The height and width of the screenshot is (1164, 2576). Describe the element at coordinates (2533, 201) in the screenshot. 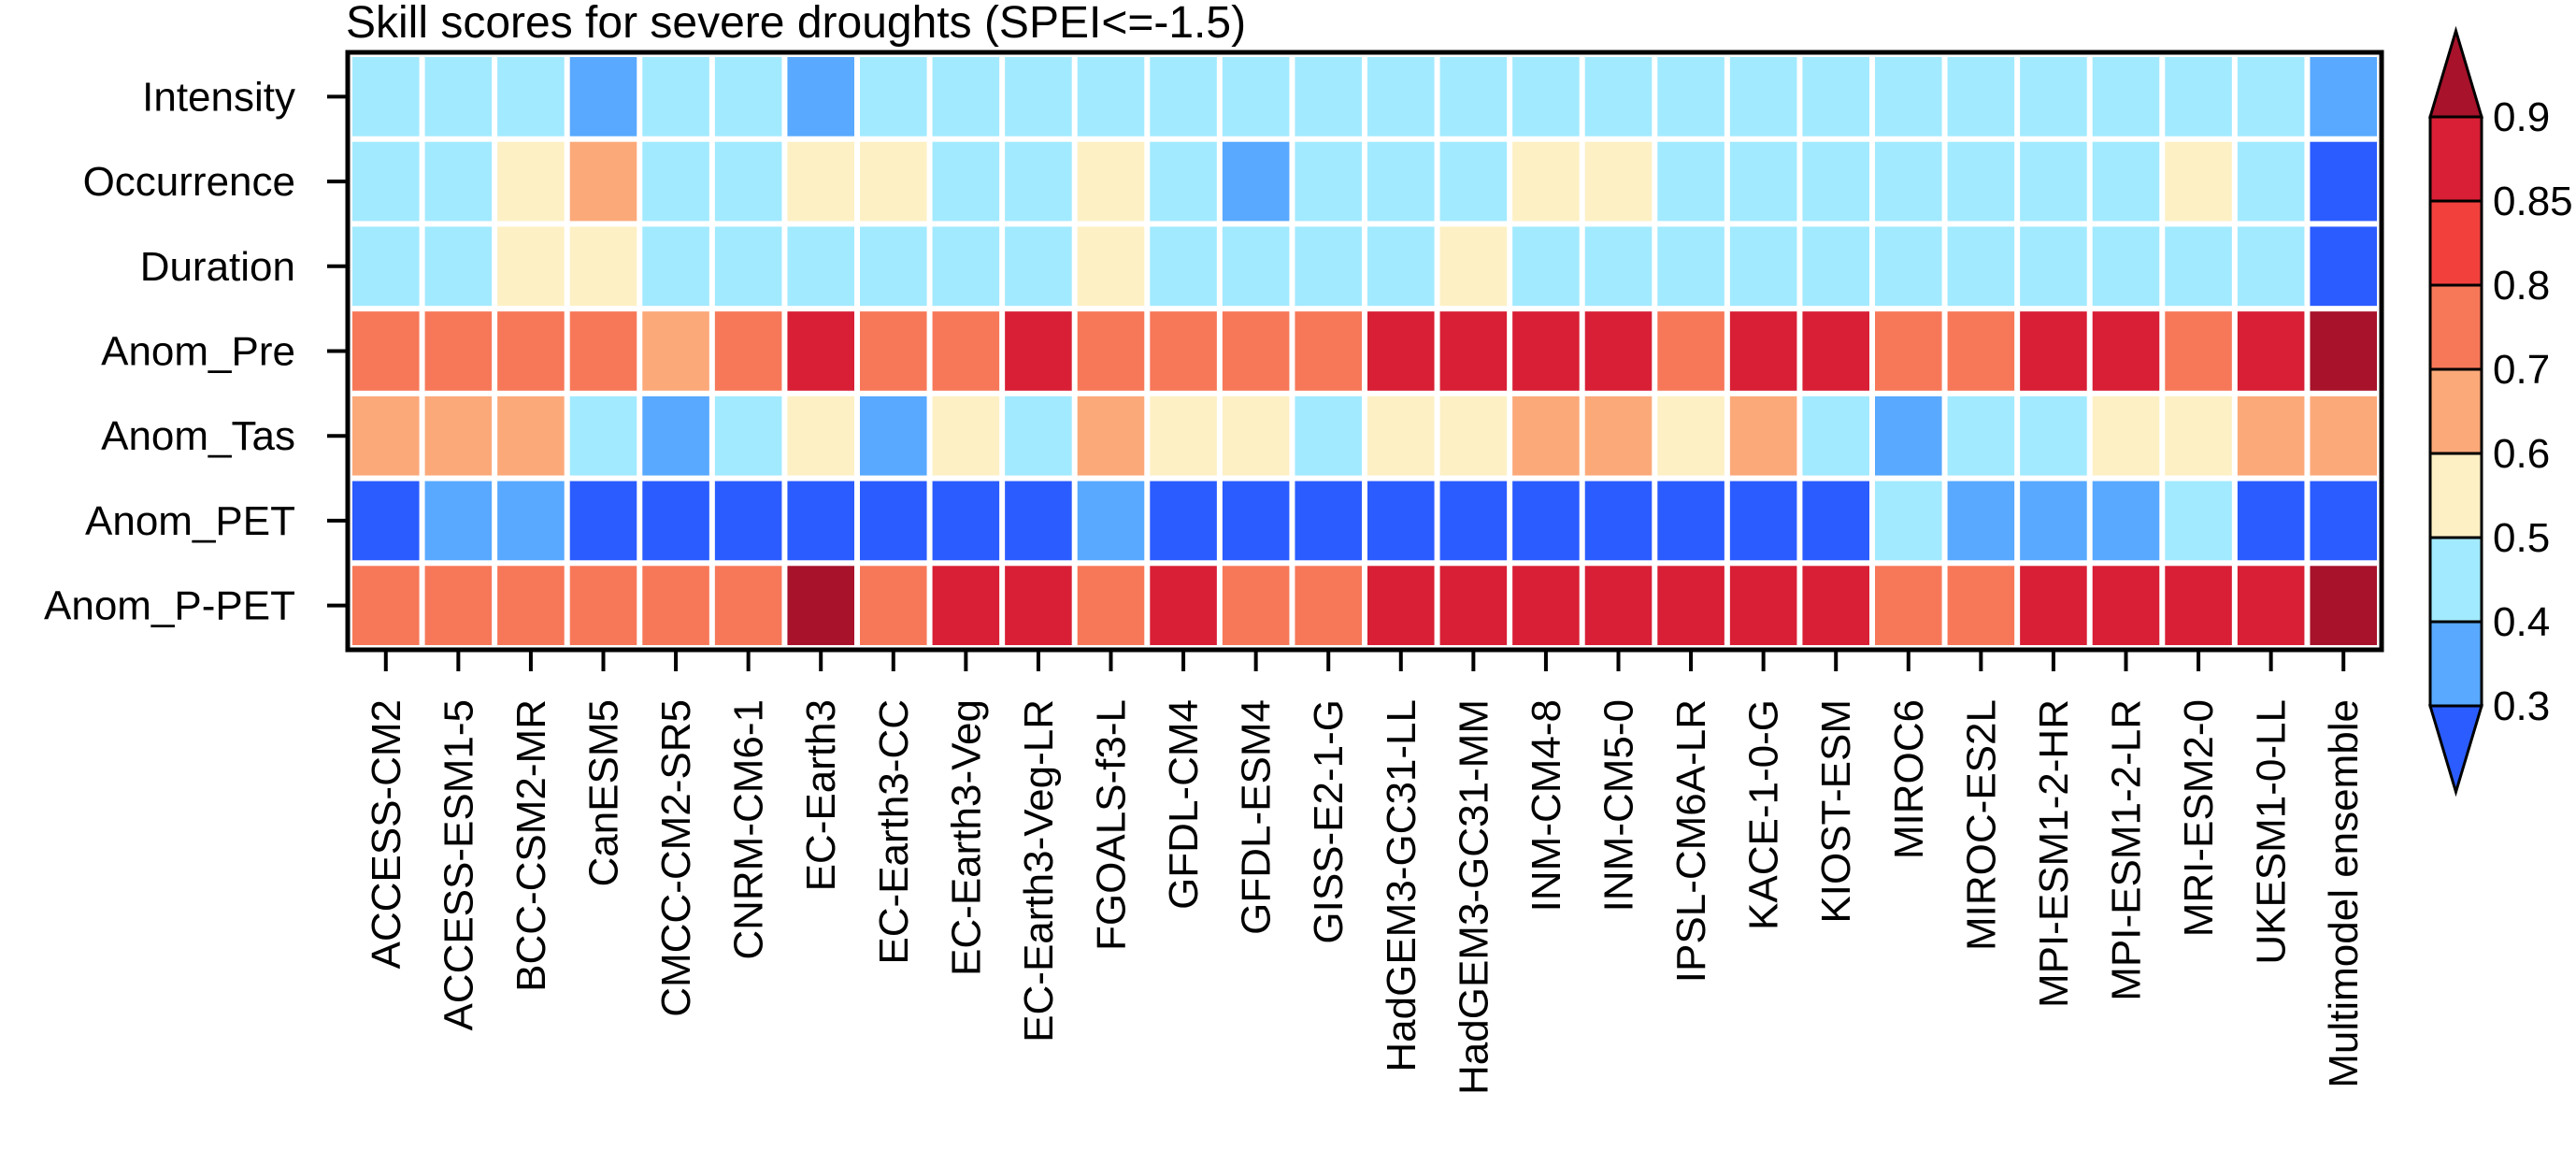

I see `colorbar-label: 0.85` at that location.